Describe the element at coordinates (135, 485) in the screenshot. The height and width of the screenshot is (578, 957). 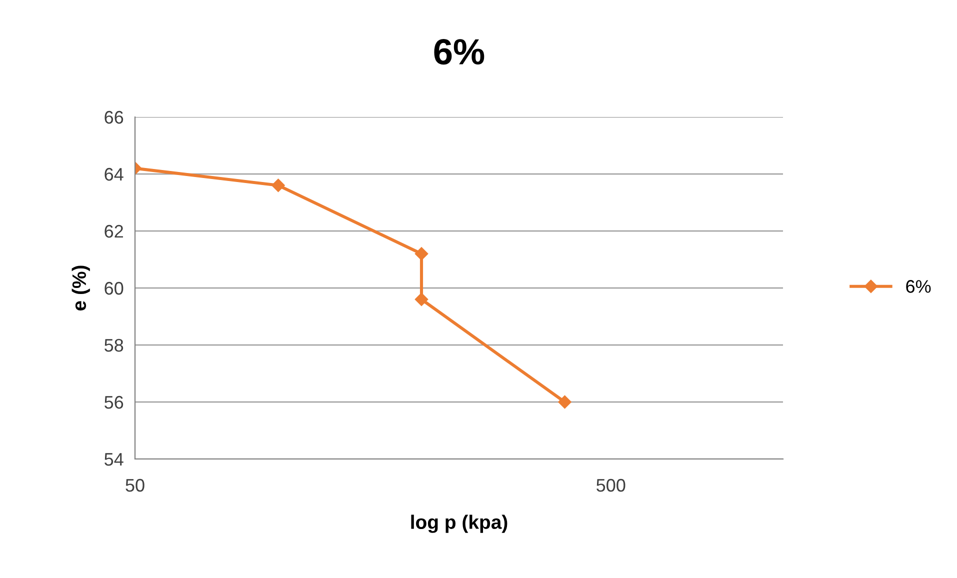
I see `x-tick-label: 50` at that location.